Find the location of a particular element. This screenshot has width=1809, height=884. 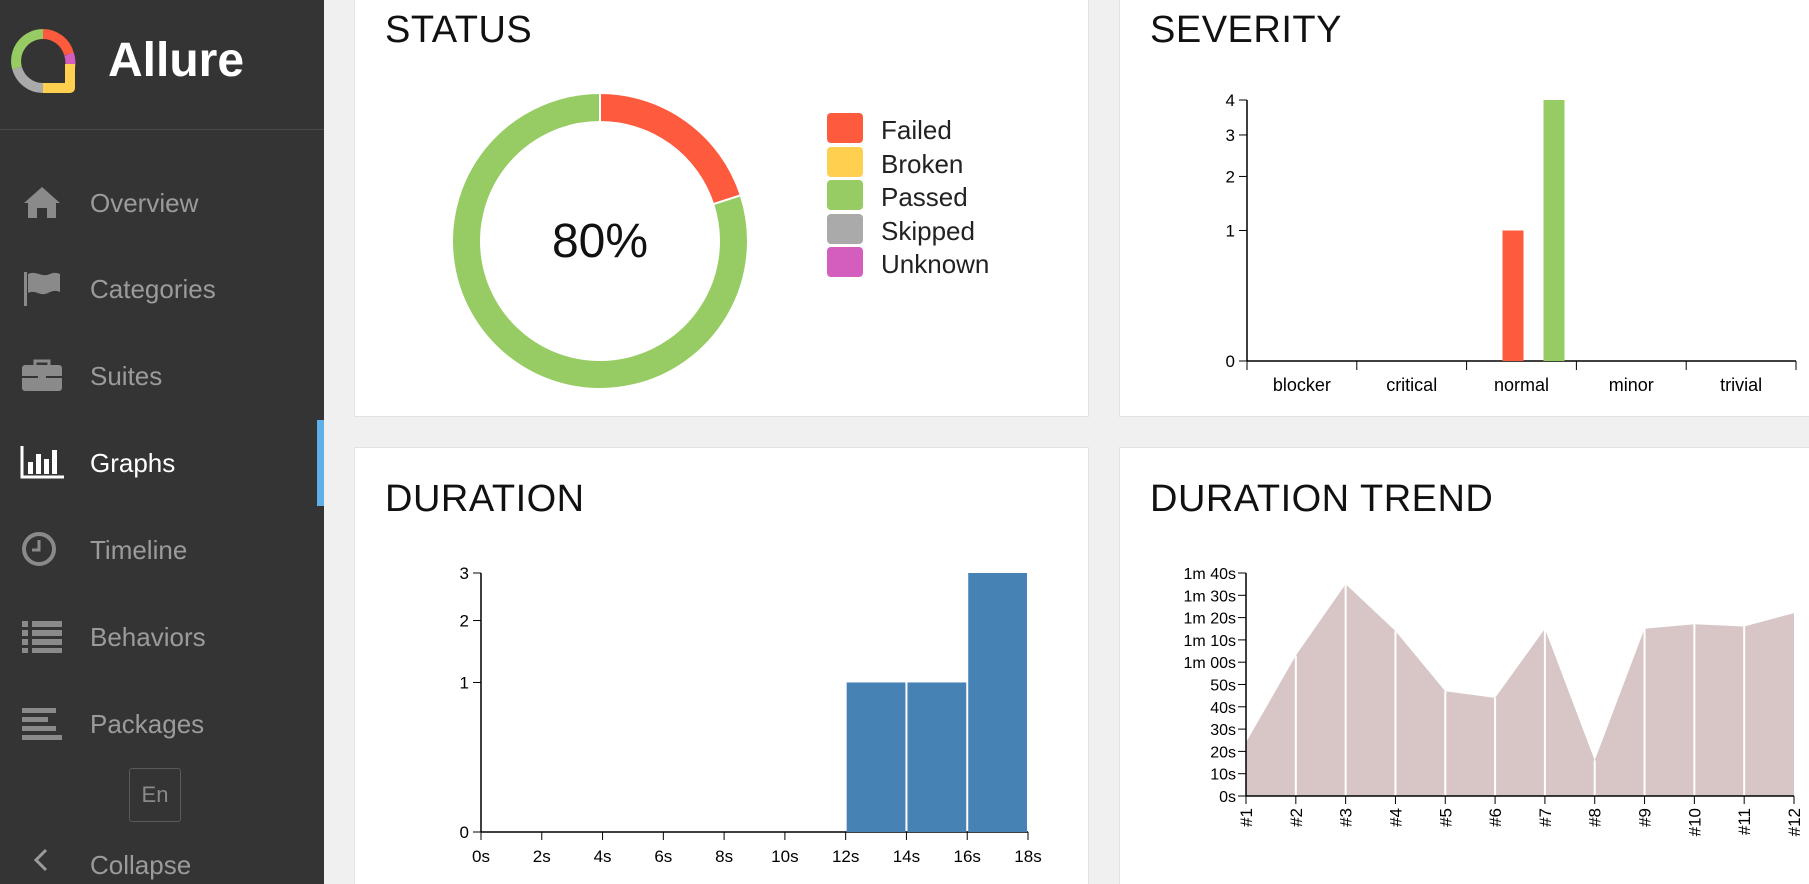

sidebar-item-timeline: Timeline is located at coordinates (162, 549).